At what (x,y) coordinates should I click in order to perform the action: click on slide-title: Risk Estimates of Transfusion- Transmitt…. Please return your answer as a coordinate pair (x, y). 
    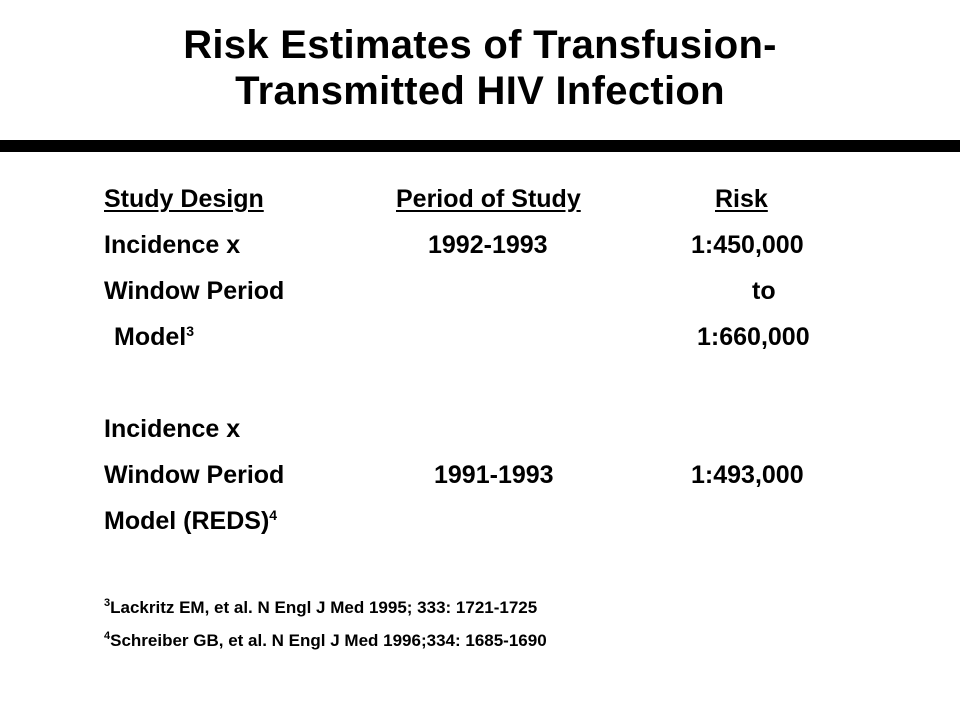
    Looking at the image, I should click on (480, 68).